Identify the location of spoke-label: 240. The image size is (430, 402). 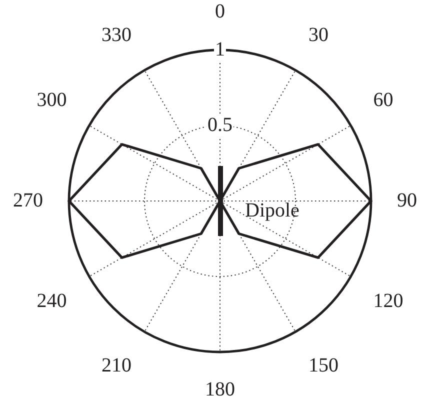
(51, 301).